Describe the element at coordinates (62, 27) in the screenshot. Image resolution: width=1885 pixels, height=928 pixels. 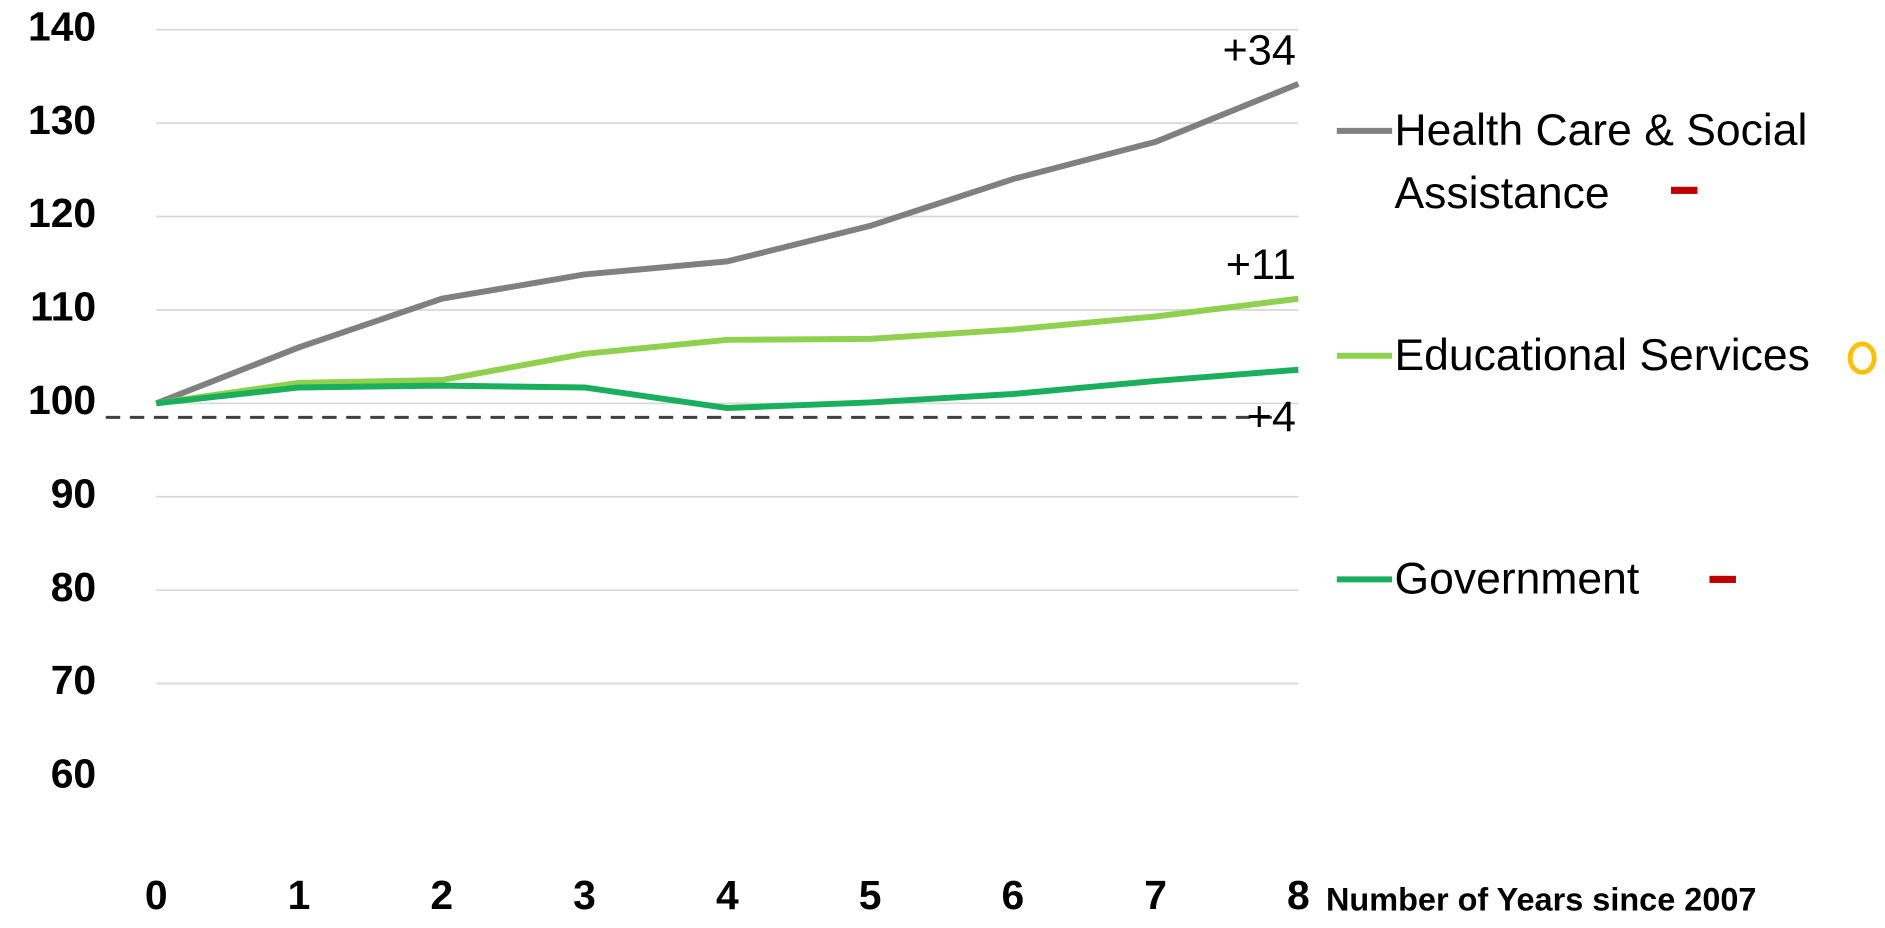
I see `y-tick-label: 140` at that location.